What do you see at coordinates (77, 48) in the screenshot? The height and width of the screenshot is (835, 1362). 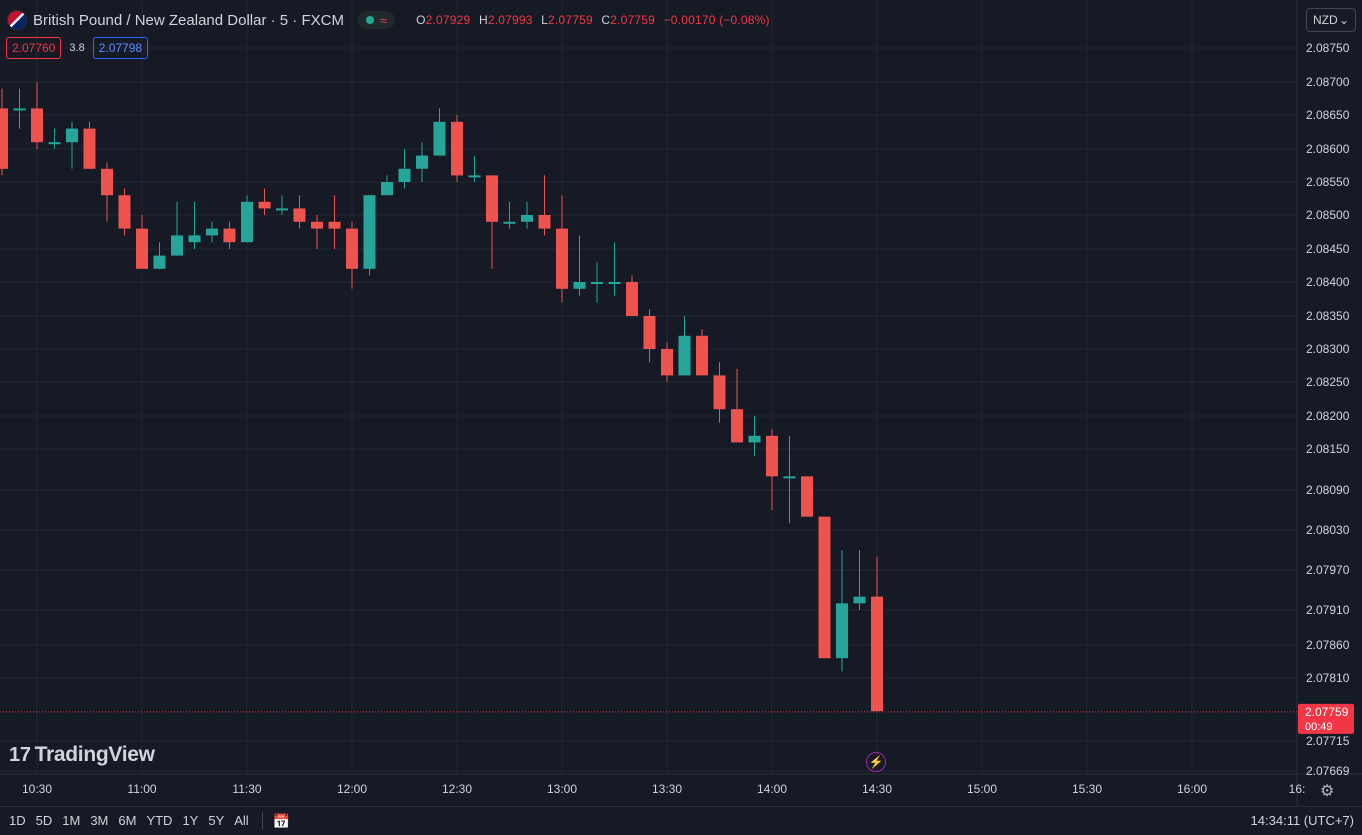 I see `trade-price-boxes: 2.07760 3.8 2.07798` at bounding box center [77, 48].